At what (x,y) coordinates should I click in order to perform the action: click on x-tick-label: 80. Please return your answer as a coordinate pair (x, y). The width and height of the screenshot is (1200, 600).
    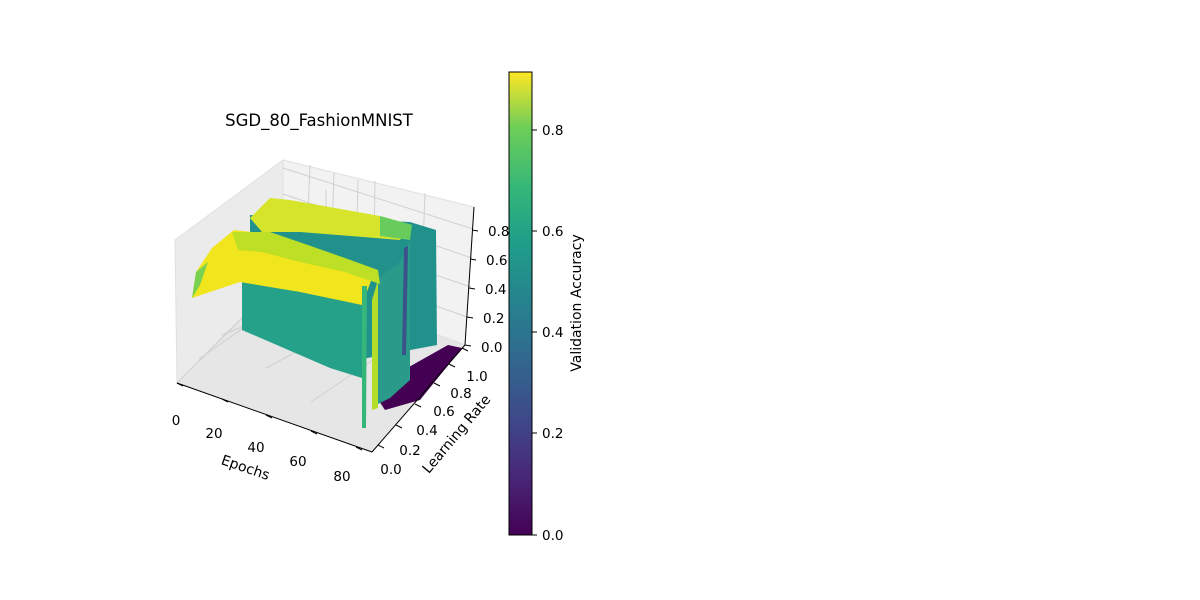
    Looking at the image, I should click on (341, 477).